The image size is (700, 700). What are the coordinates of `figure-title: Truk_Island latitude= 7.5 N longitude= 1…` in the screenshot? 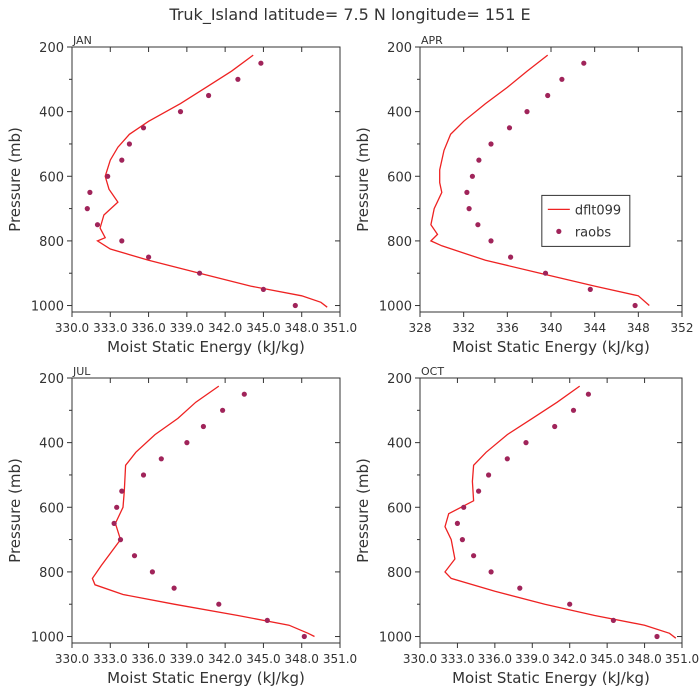 It's located at (349, 15).